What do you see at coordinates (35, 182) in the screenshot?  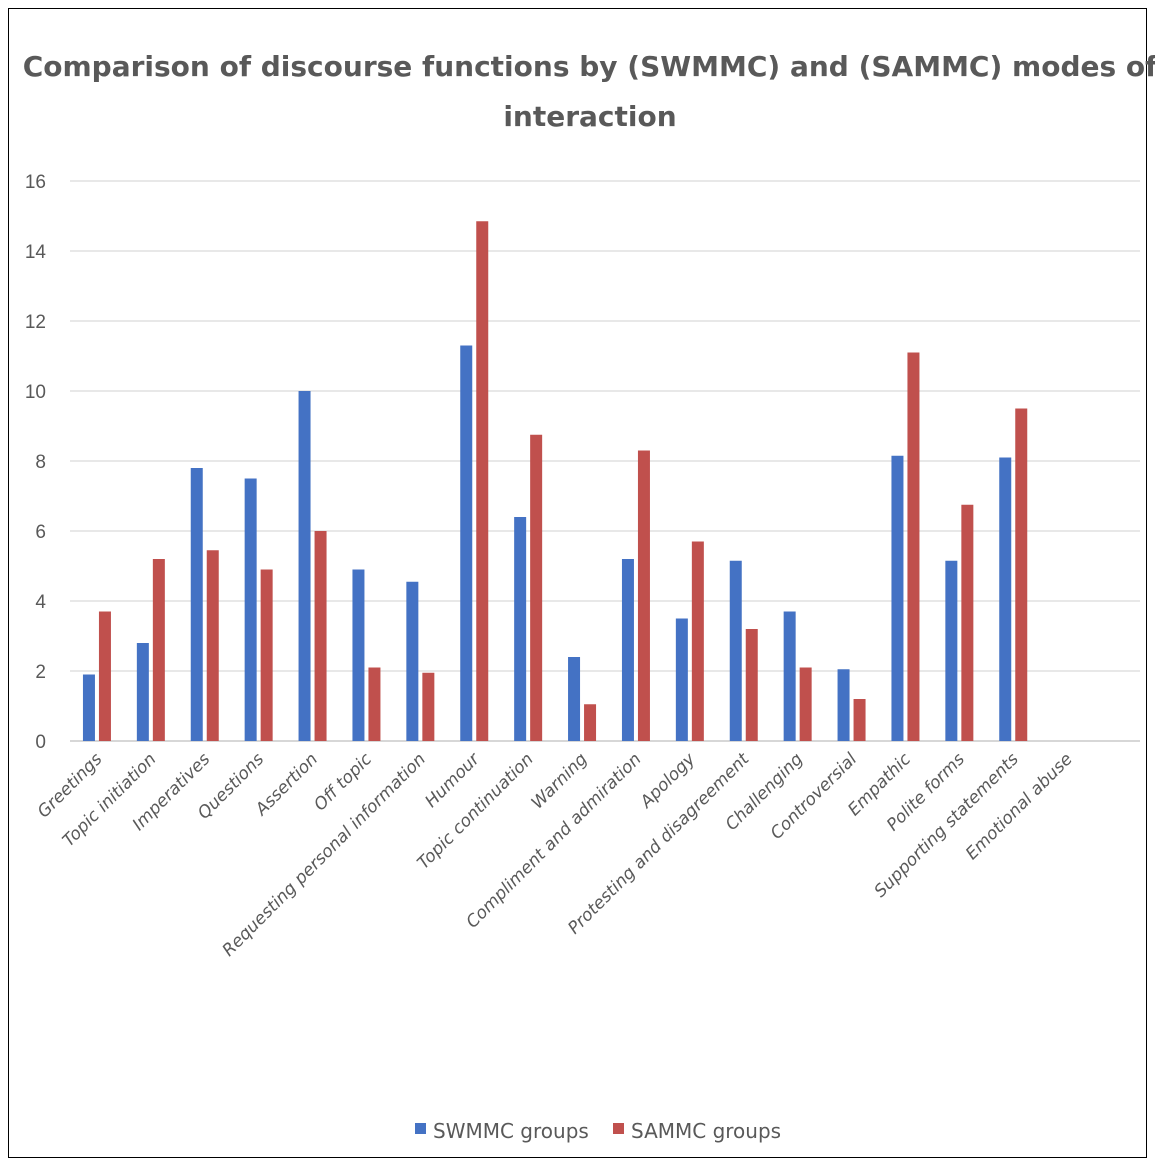 I see `y-tick-label: 16` at bounding box center [35, 182].